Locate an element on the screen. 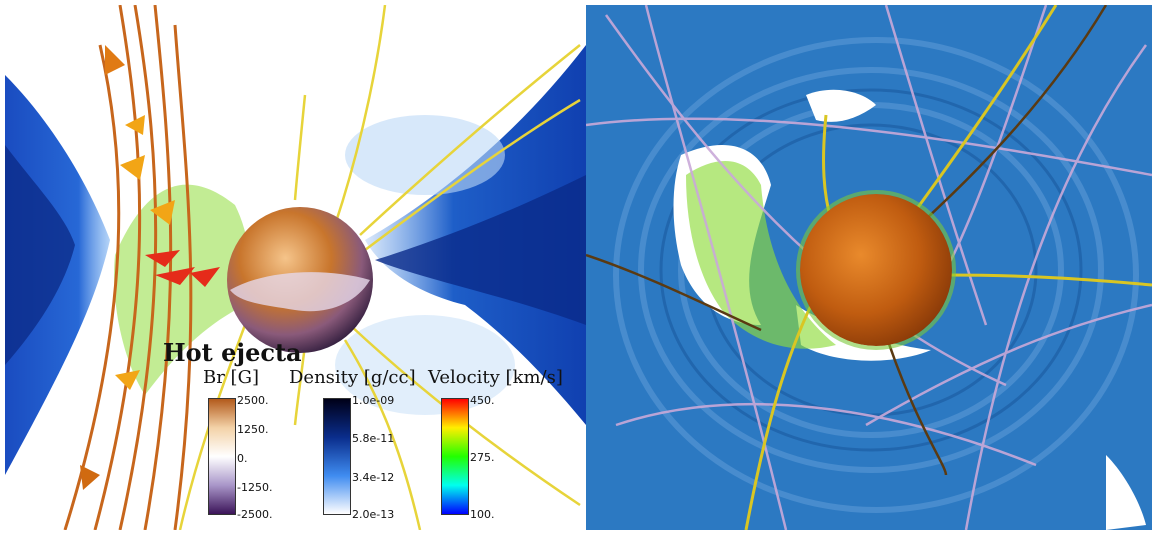  br-tick: 1250. is located at coordinates (253, 429).